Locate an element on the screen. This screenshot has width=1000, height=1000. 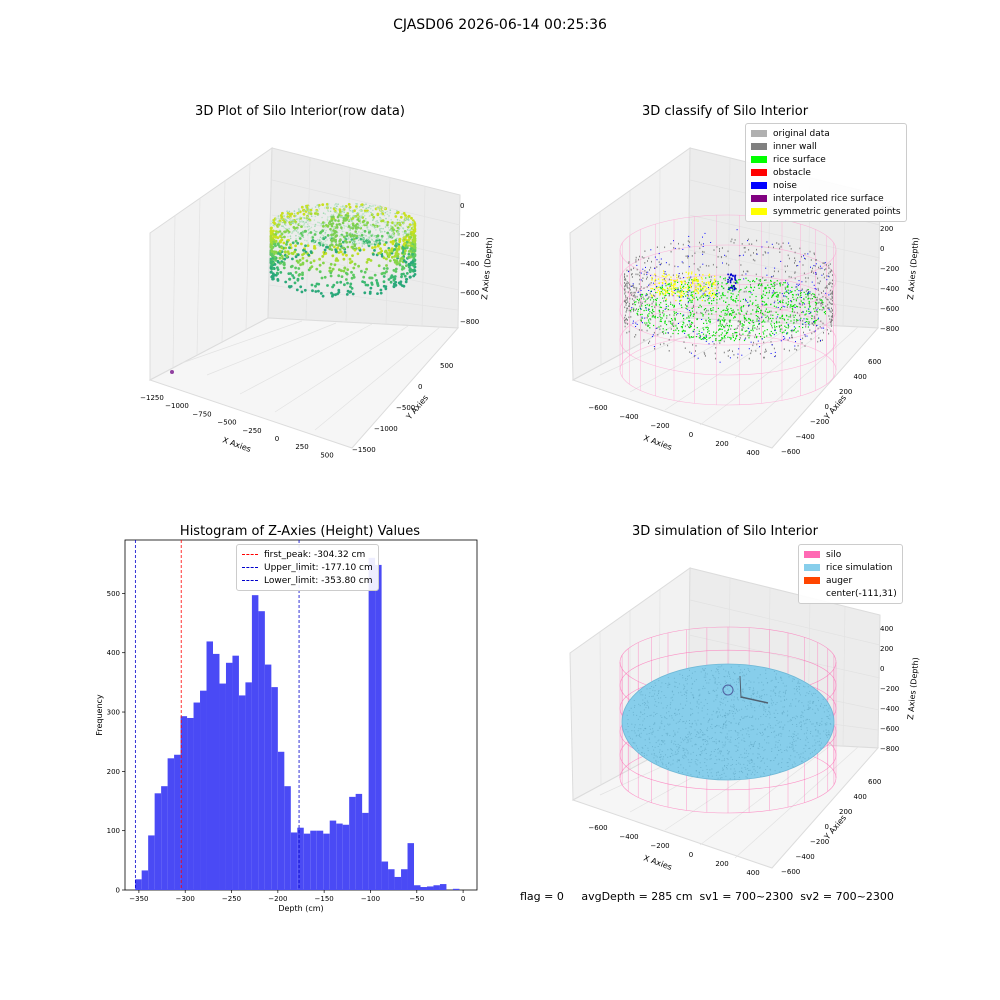
simulation-legend: silo rice simulation auger center(-111,31) is located at coordinates (850, 574).